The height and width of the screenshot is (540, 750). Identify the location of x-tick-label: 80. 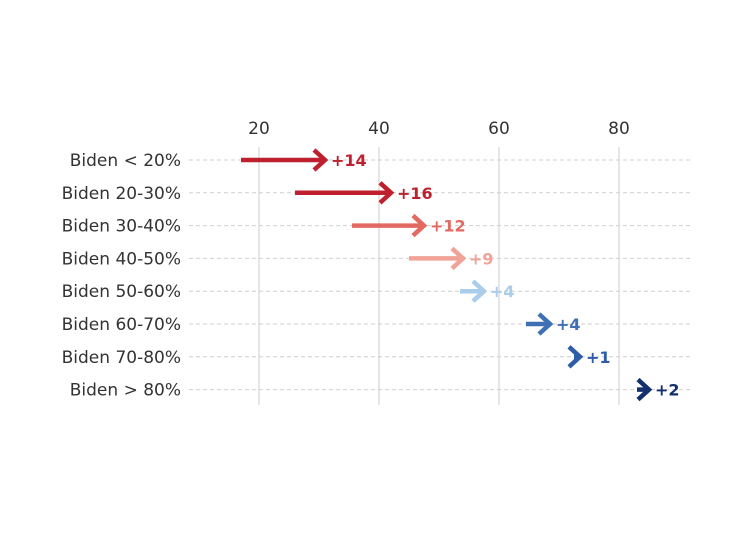
(619, 129).